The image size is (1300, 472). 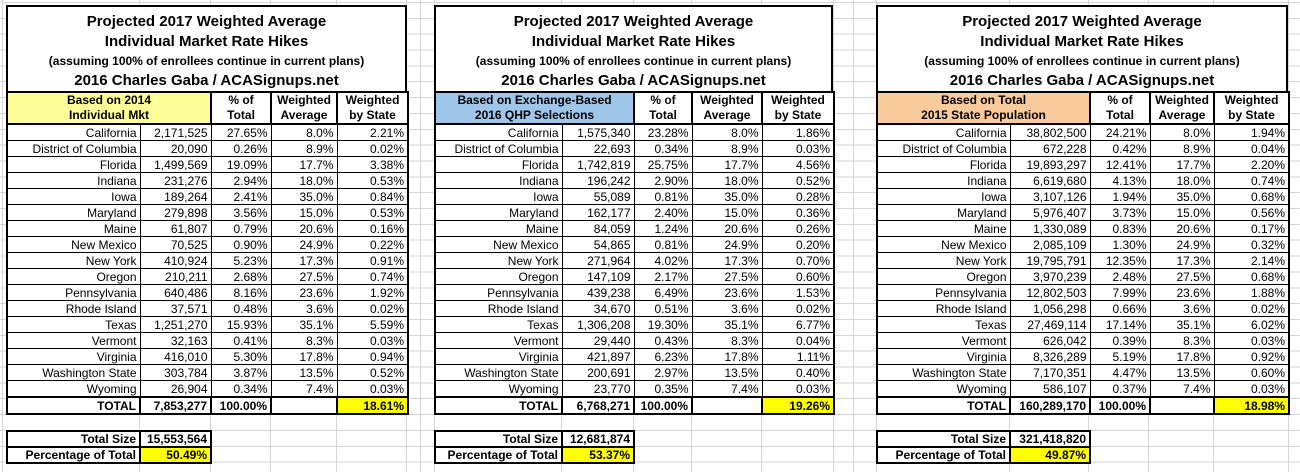 I want to click on cell-wbys: 3.38%, so click(x=372, y=164).